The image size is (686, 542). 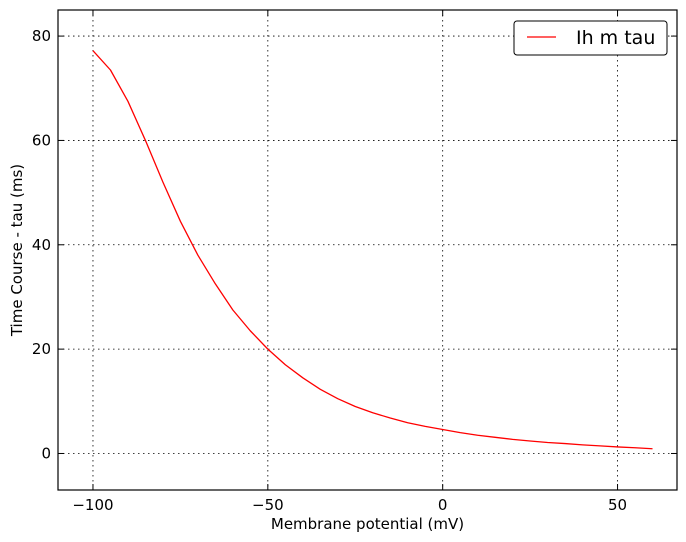 I want to click on legend: Ih m tau, so click(x=590, y=38).